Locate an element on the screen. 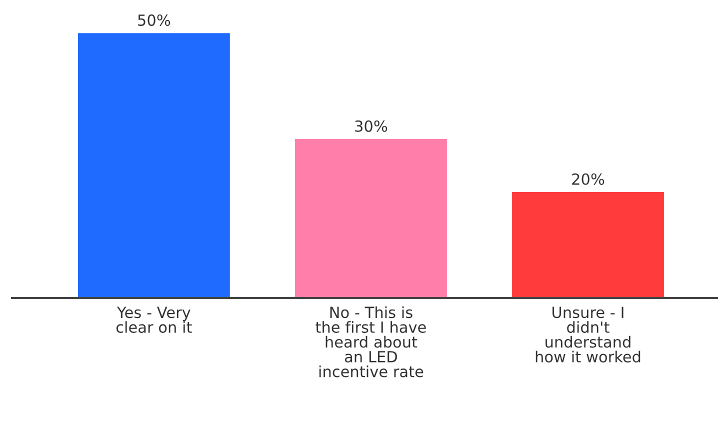 The width and height of the screenshot is (718, 431). data-label: 30% is located at coordinates (371, 126).